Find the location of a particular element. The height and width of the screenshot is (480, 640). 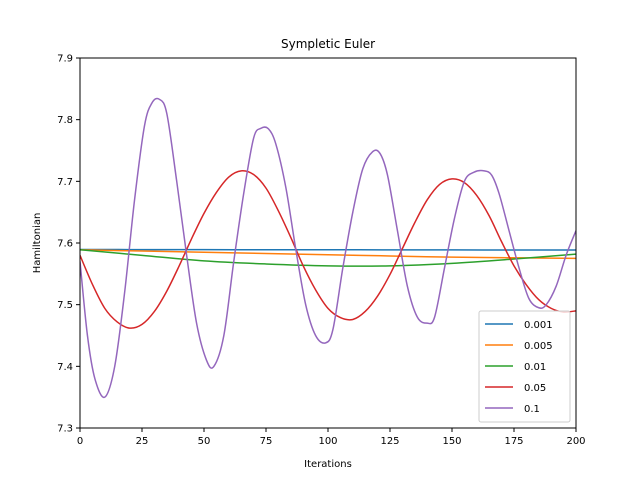

y-axis-label: Hamiltonian is located at coordinates (37, 243).